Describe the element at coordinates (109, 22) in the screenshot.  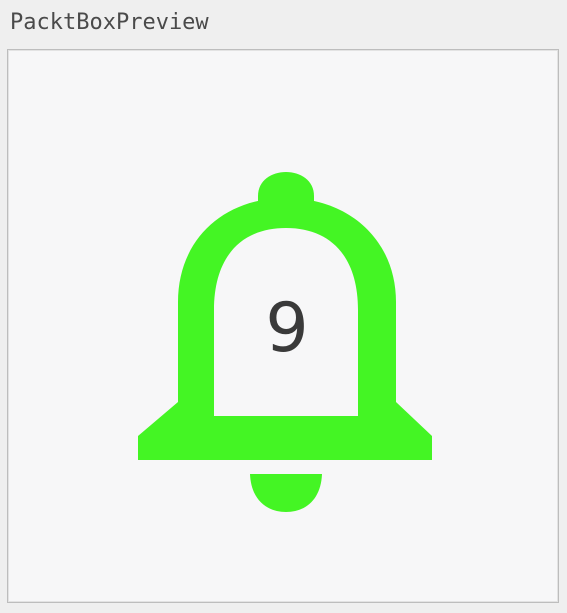
I see `preview-title: PacktBoxPreview` at that location.